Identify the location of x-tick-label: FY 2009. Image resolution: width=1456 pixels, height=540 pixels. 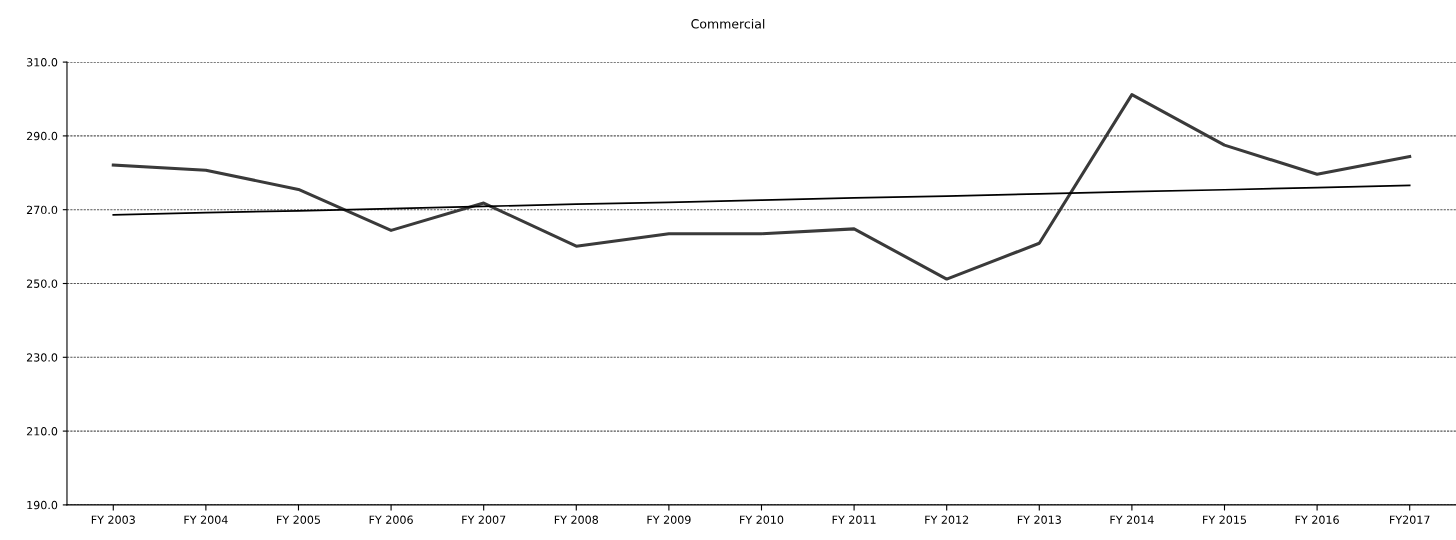
(669, 519).